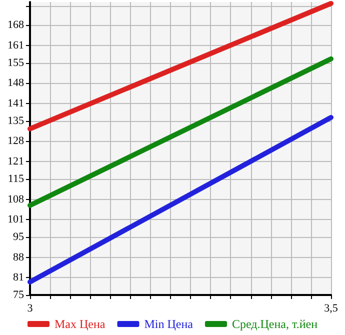 This screenshot has width=345, height=335. What do you see at coordinates (16, 46) in the screenshot?
I see `y-tick-label: 161` at bounding box center [16, 46].